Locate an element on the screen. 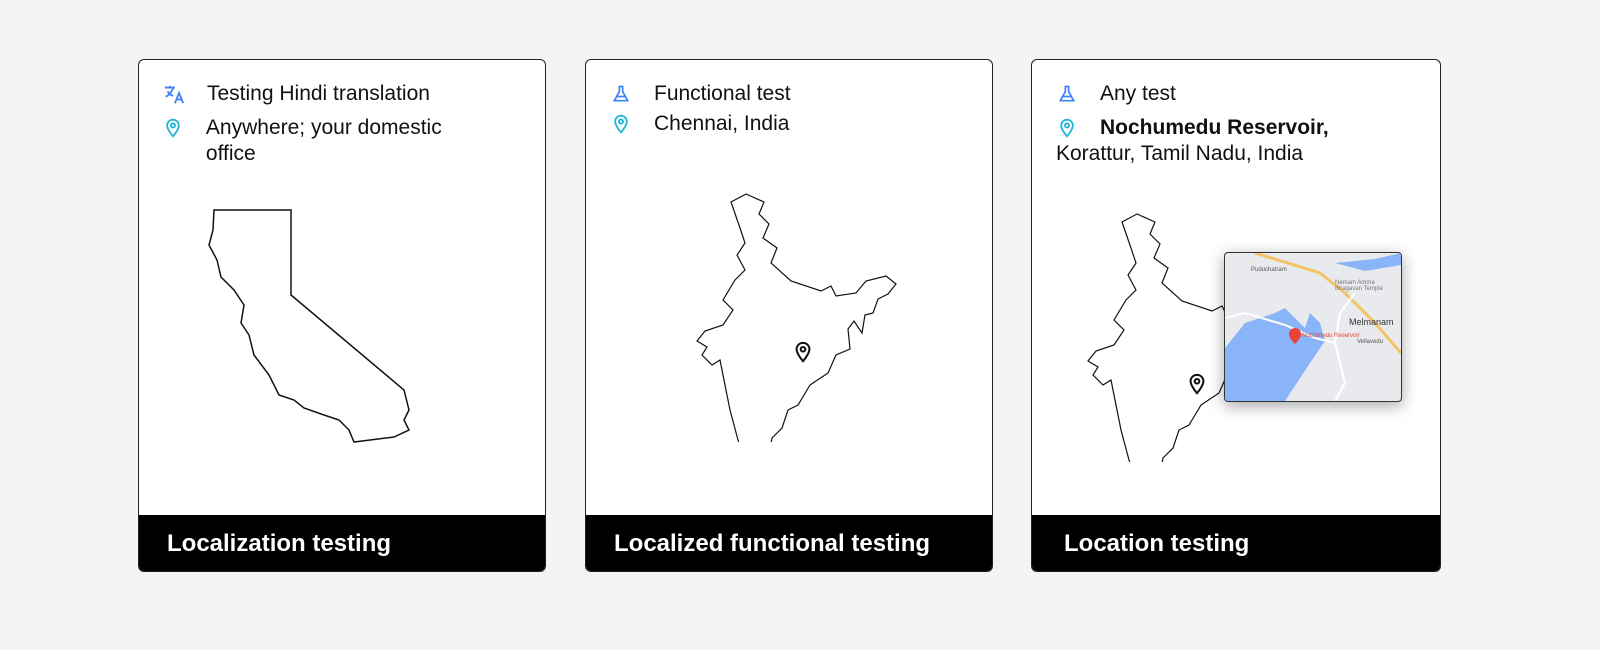 Image resolution: width=1600 pixels, height=650 pixels. card-title: Location testing is located at coordinates (1236, 543).